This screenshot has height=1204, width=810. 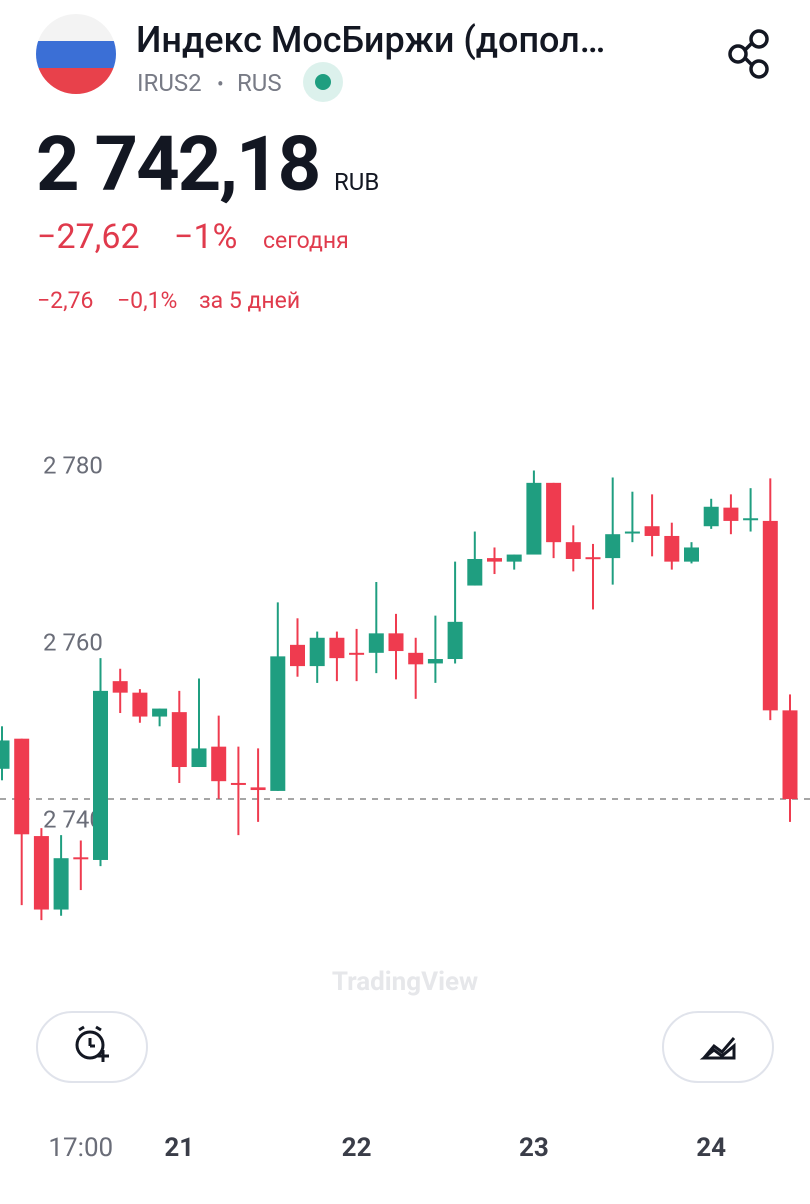 What do you see at coordinates (357, 1148) in the screenshot?
I see `x-tick-label: 22` at bounding box center [357, 1148].